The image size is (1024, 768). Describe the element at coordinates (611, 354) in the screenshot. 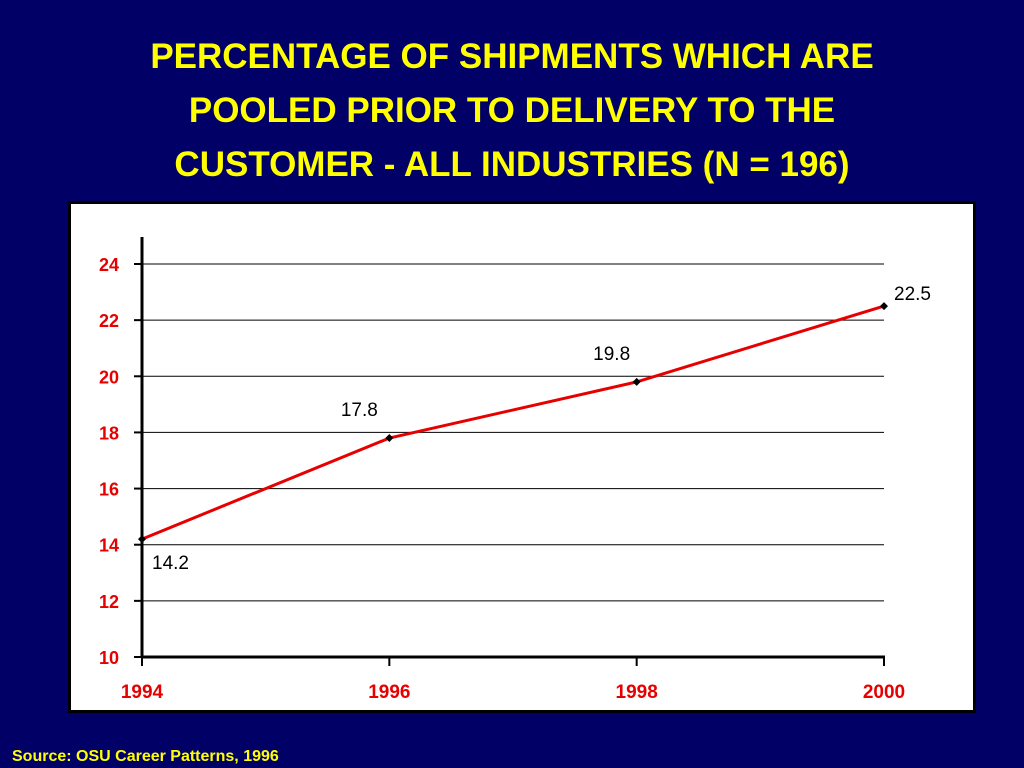

I see `data-label-1998: 19.8` at that location.